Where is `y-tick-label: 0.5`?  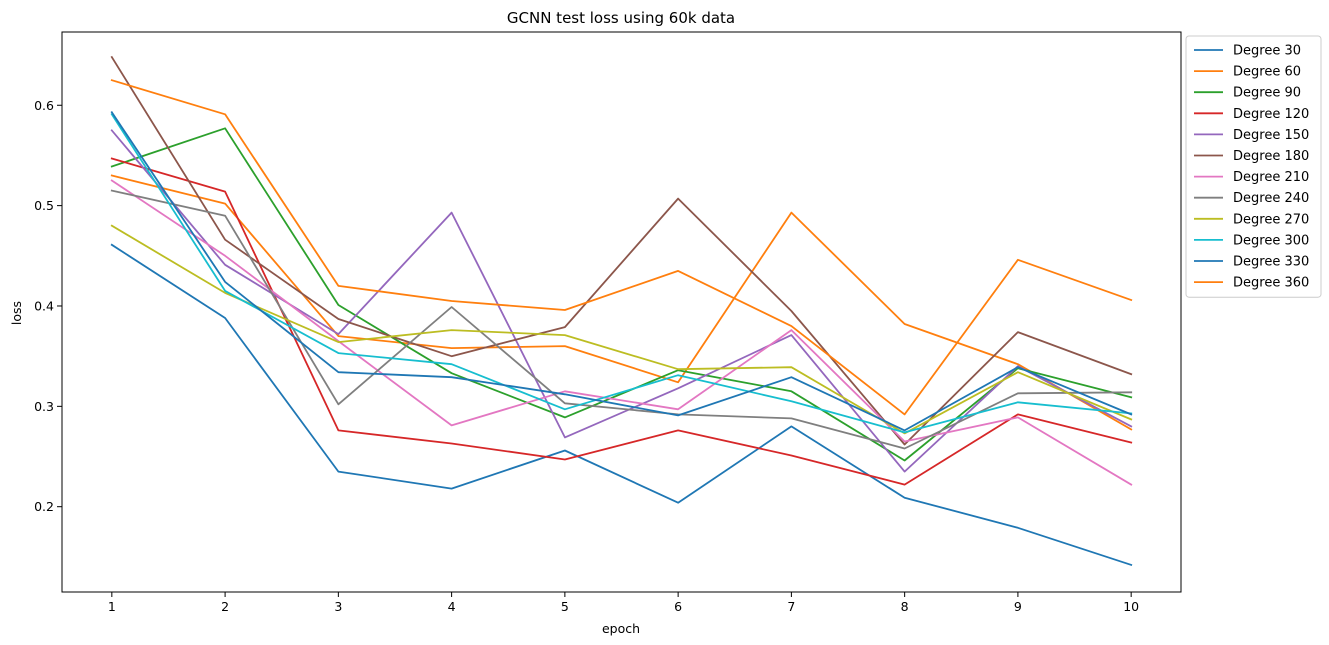
y-tick-label: 0.5 is located at coordinates (44, 205).